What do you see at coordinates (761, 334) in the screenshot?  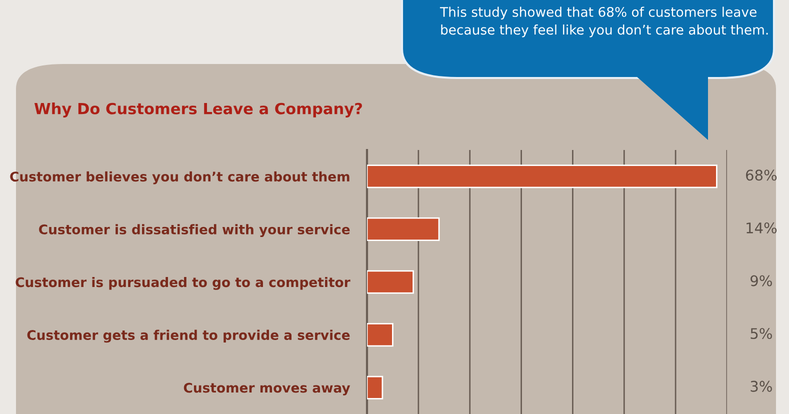 I see `data-label: 5%` at bounding box center [761, 334].